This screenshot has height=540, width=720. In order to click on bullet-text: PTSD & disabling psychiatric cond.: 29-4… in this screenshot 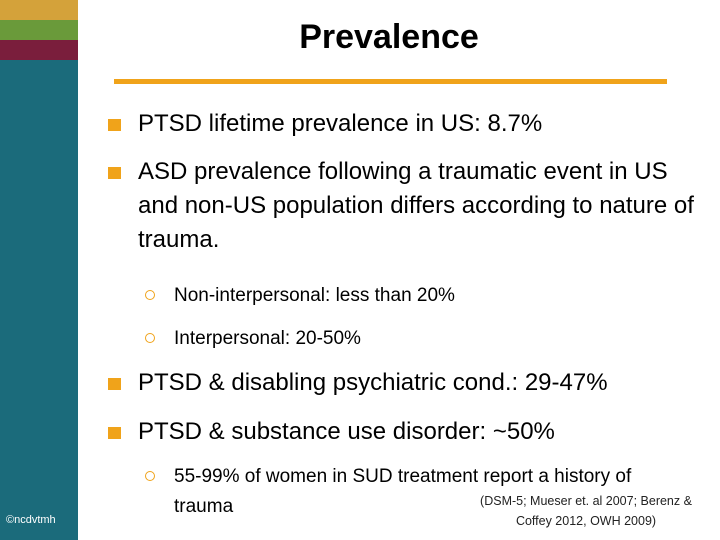, I will do `click(373, 382)`.